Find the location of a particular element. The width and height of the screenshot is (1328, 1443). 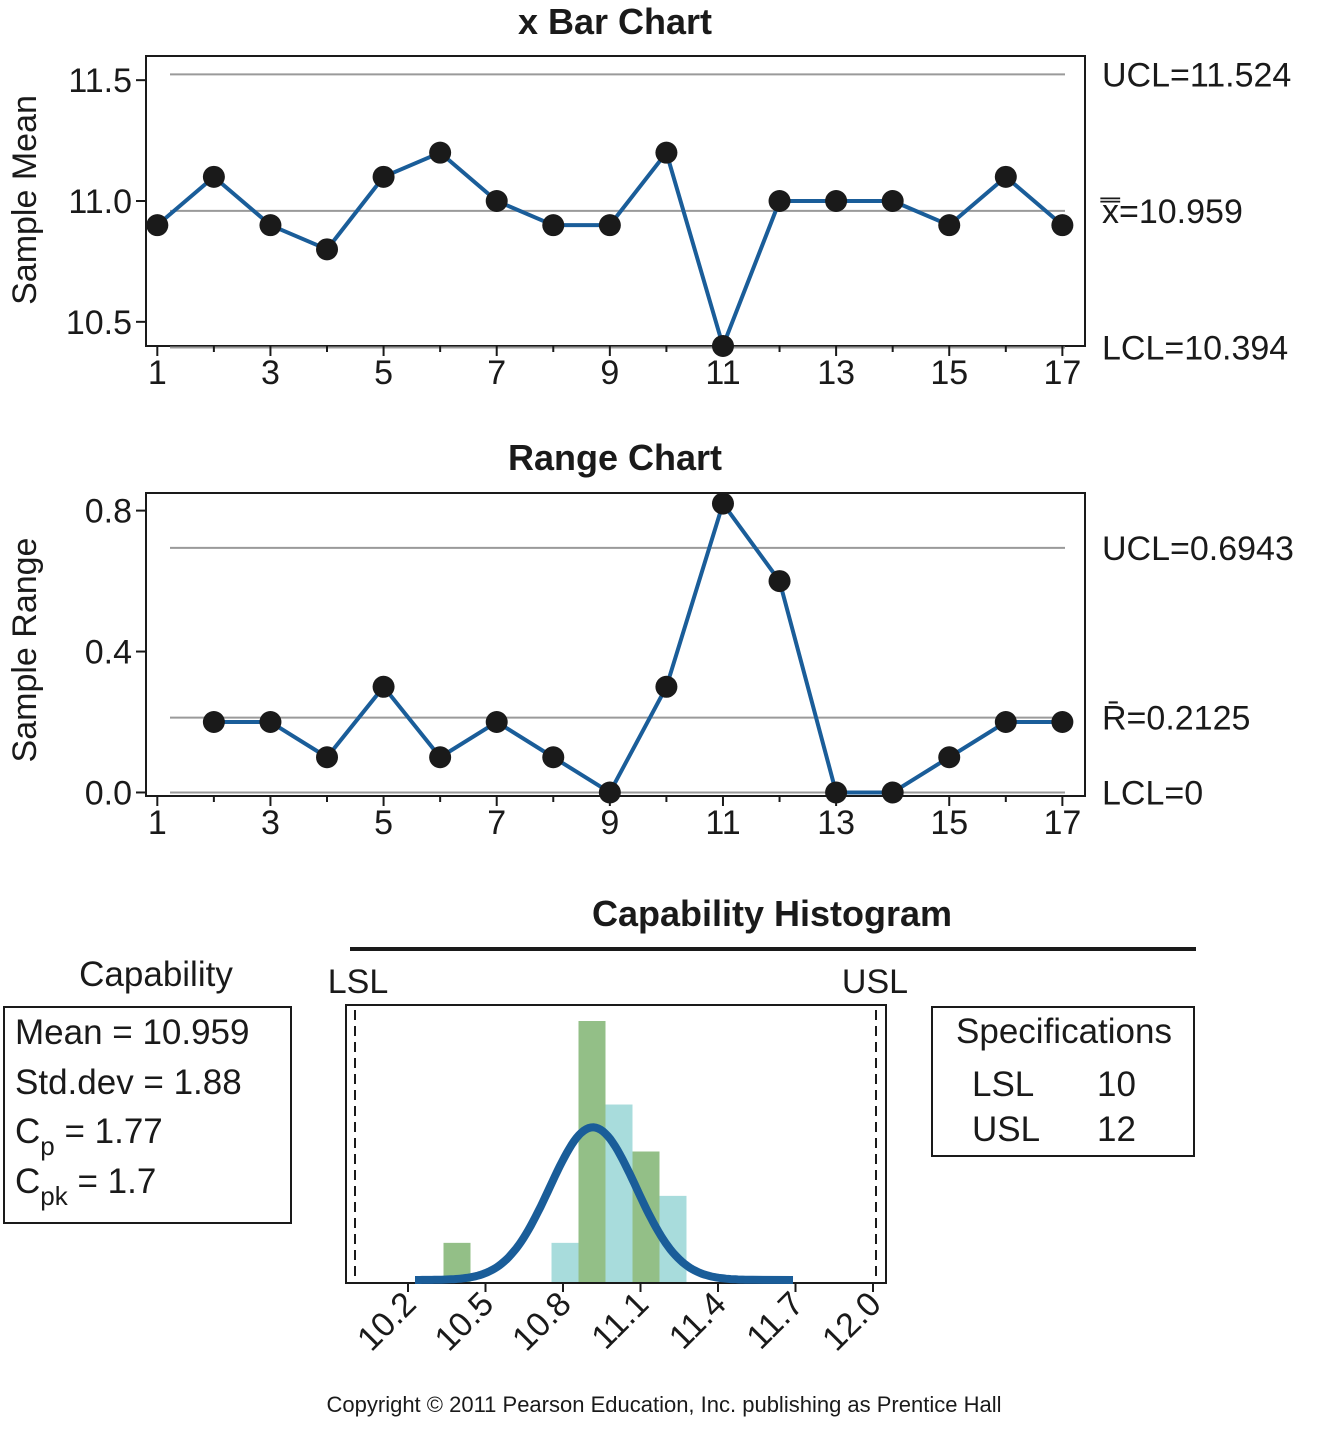

capability-box is located at coordinates (147, 1115).